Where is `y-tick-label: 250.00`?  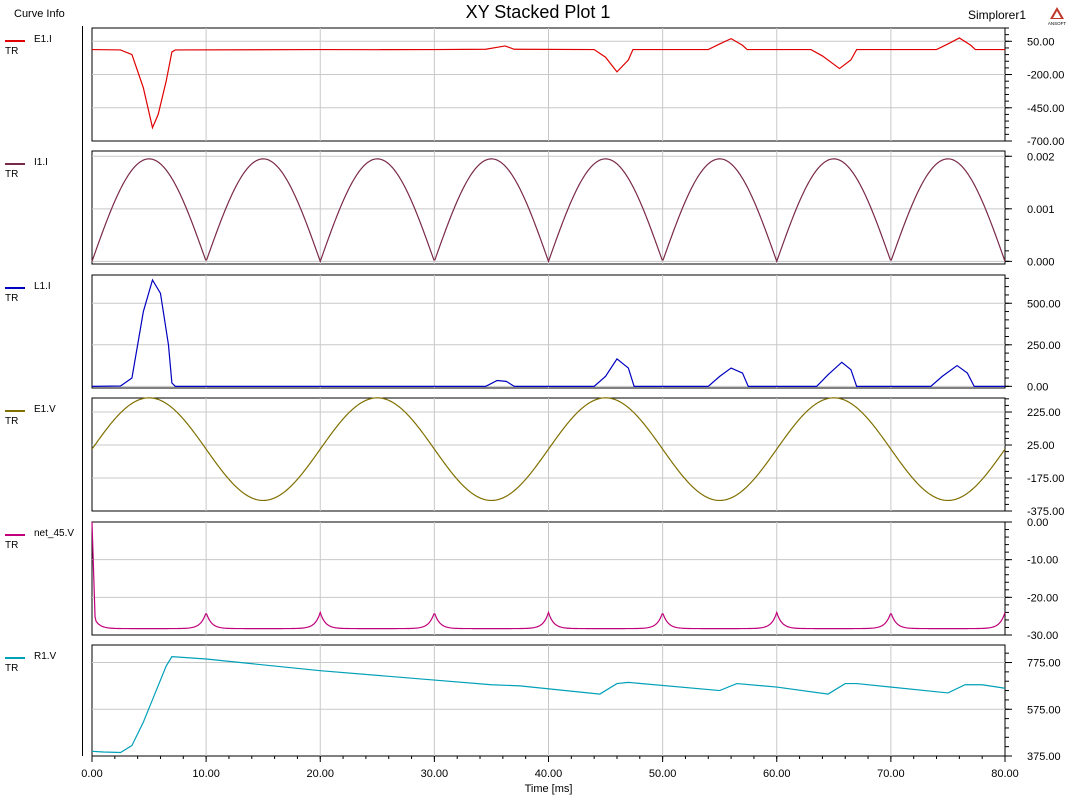 y-tick-label: 250.00 is located at coordinates (1044, 346).